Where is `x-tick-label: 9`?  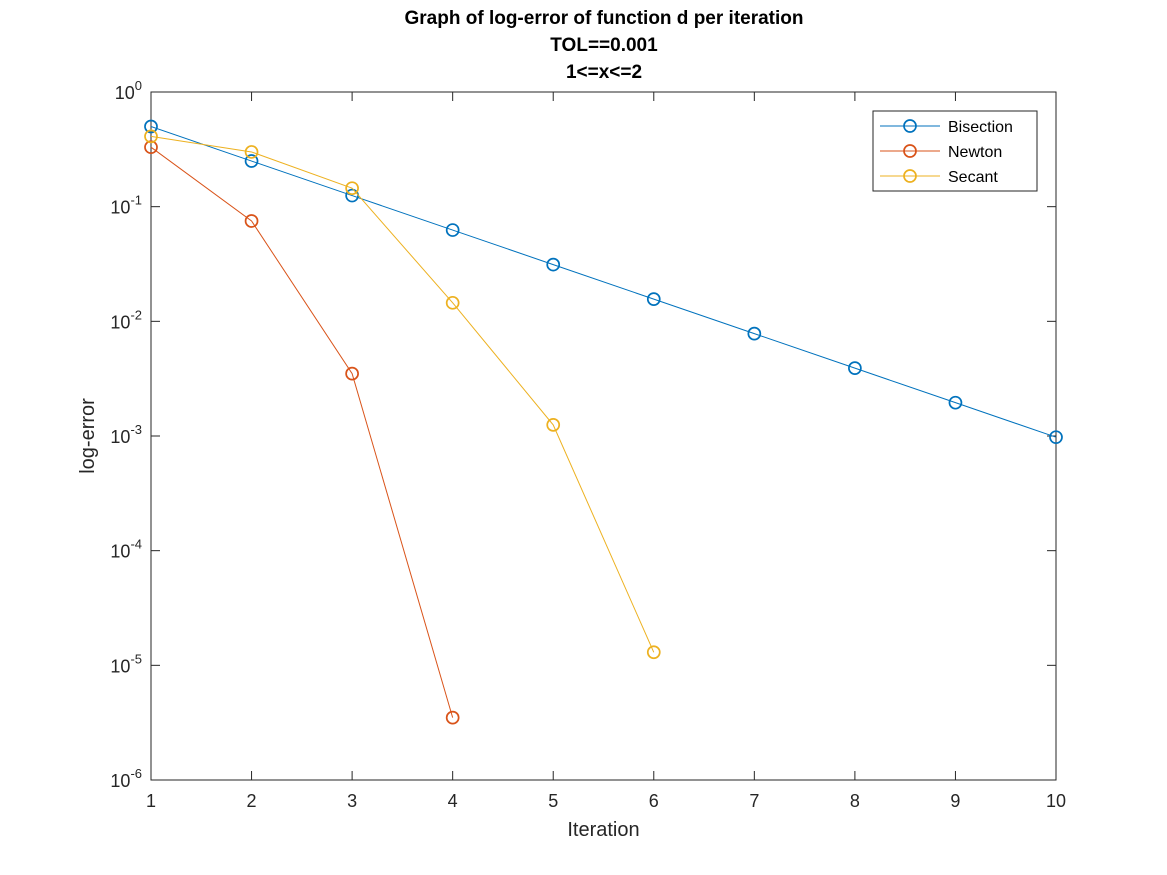
x-tick-label: 9 is located at coordinates (955, 801).